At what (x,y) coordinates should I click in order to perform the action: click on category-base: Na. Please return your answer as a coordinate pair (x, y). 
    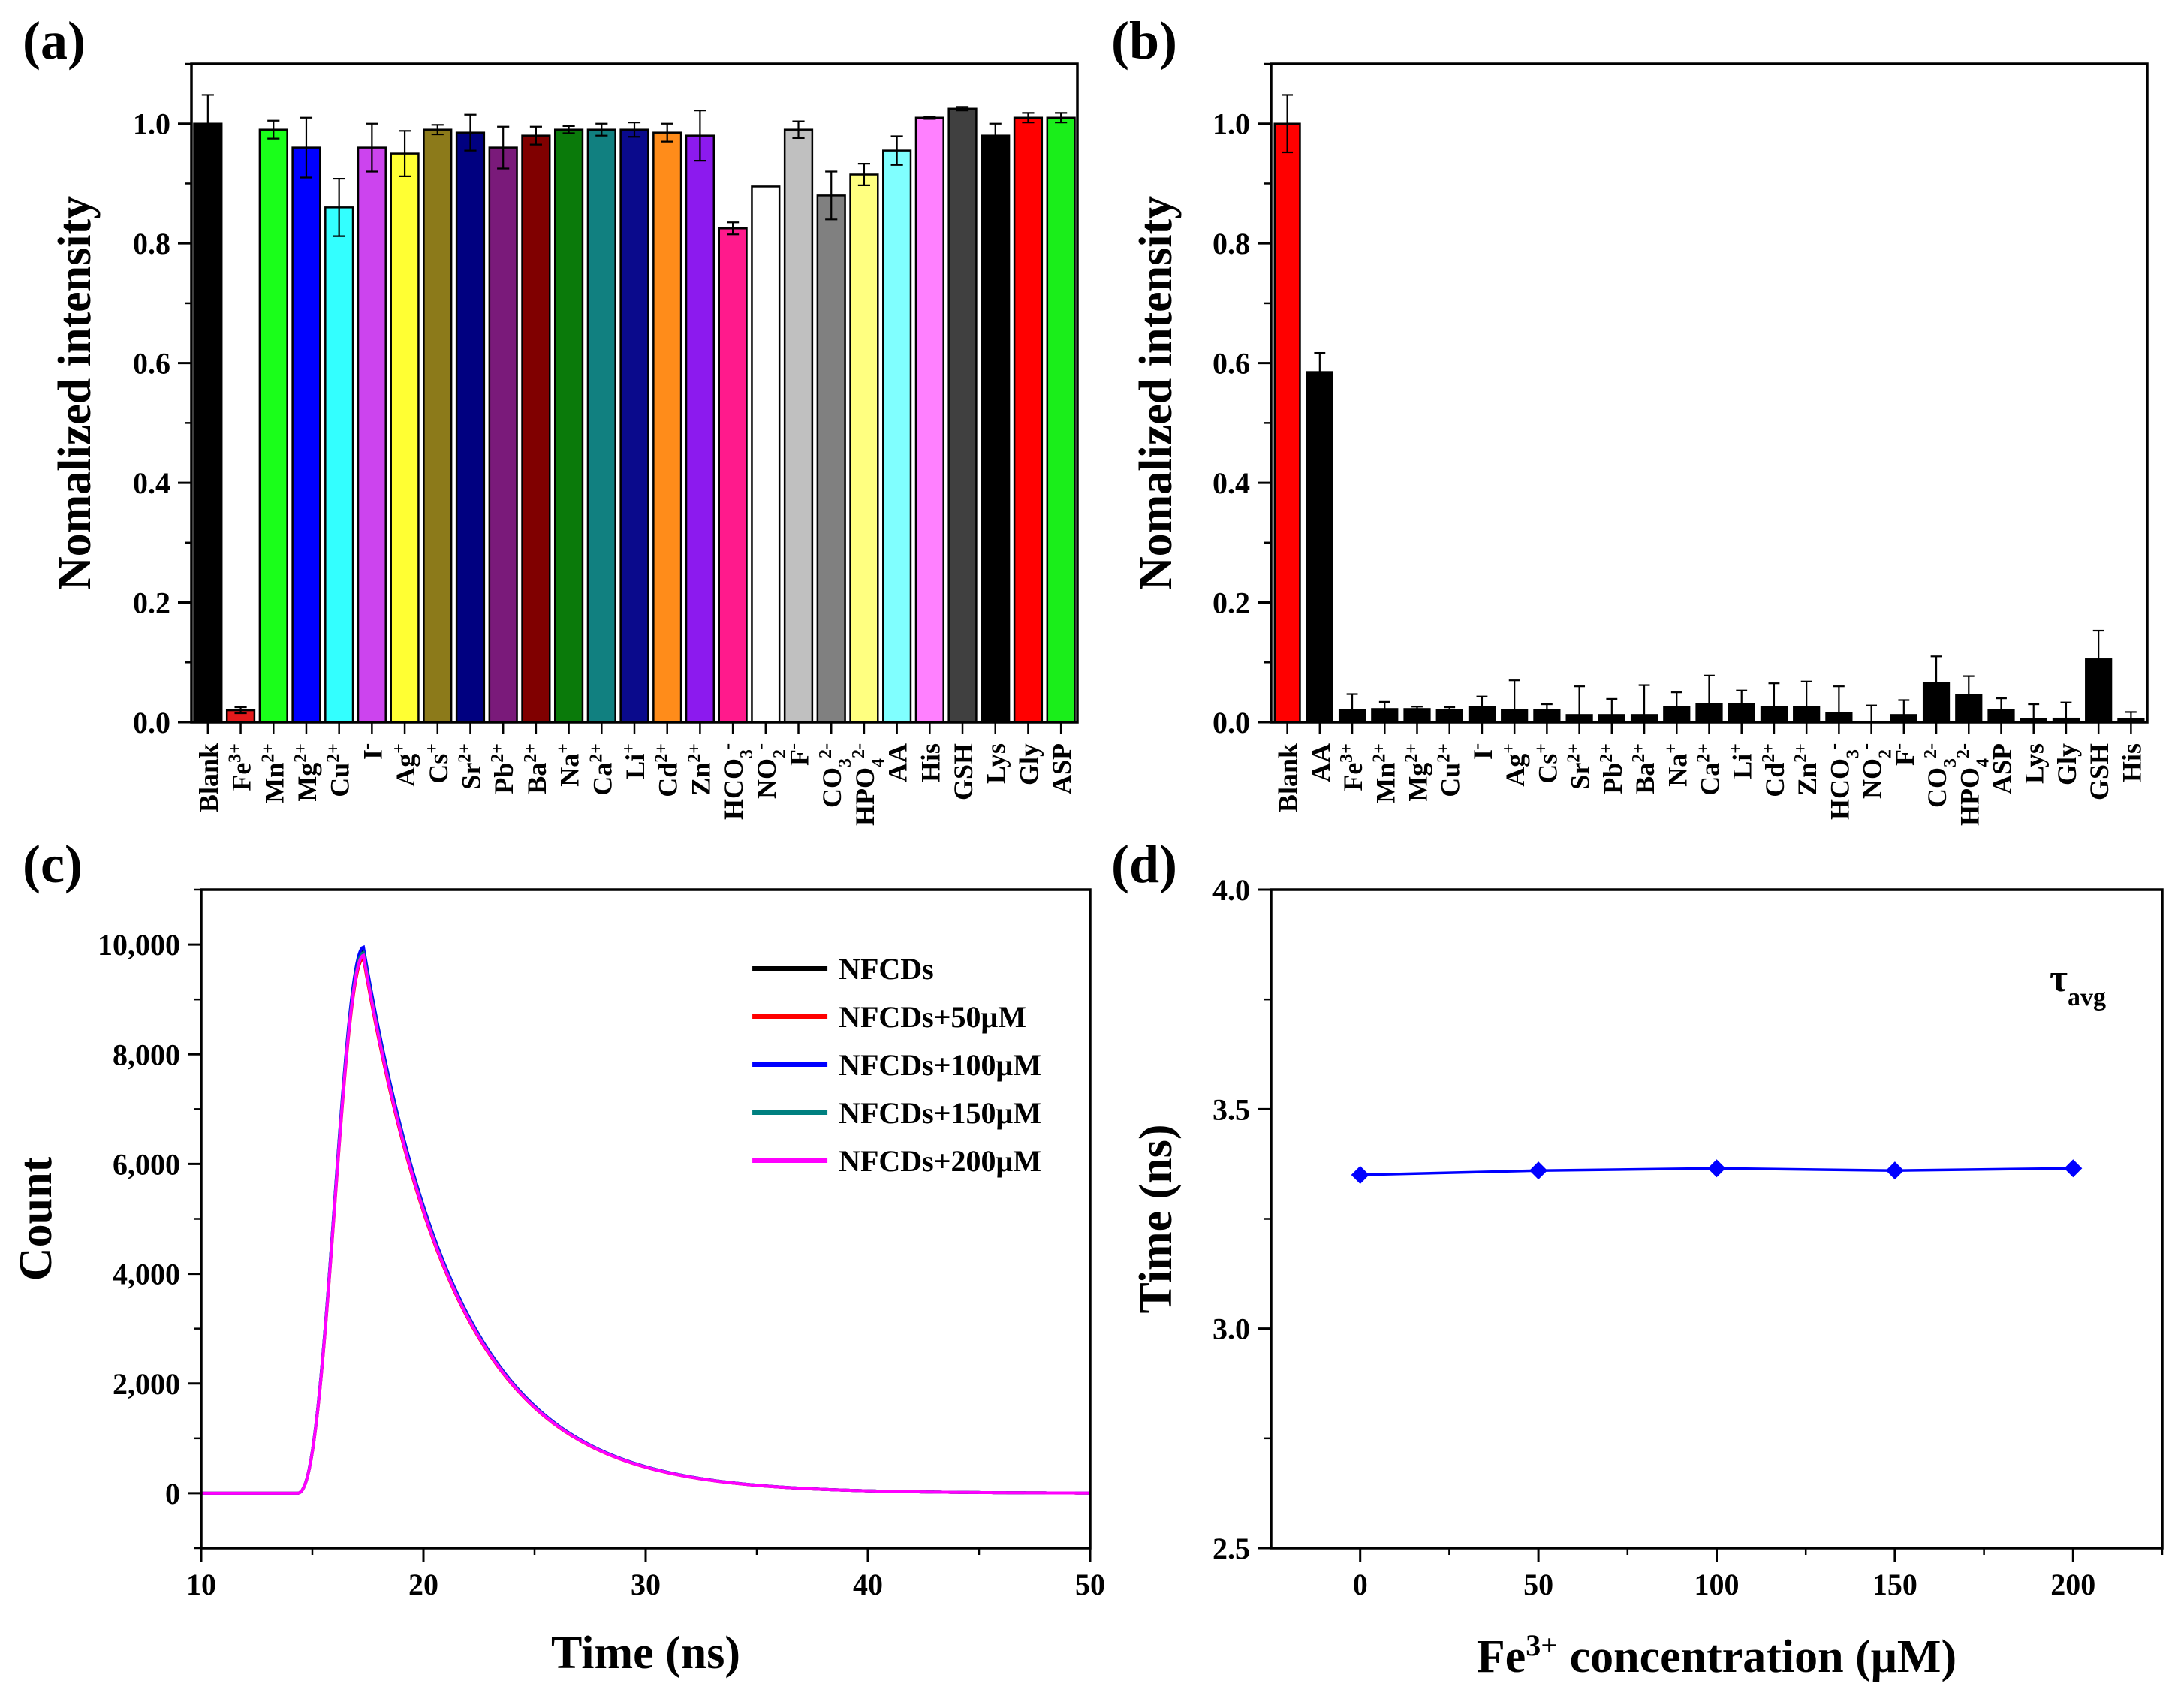
    Looking at the image, I should click on (1677, 770).